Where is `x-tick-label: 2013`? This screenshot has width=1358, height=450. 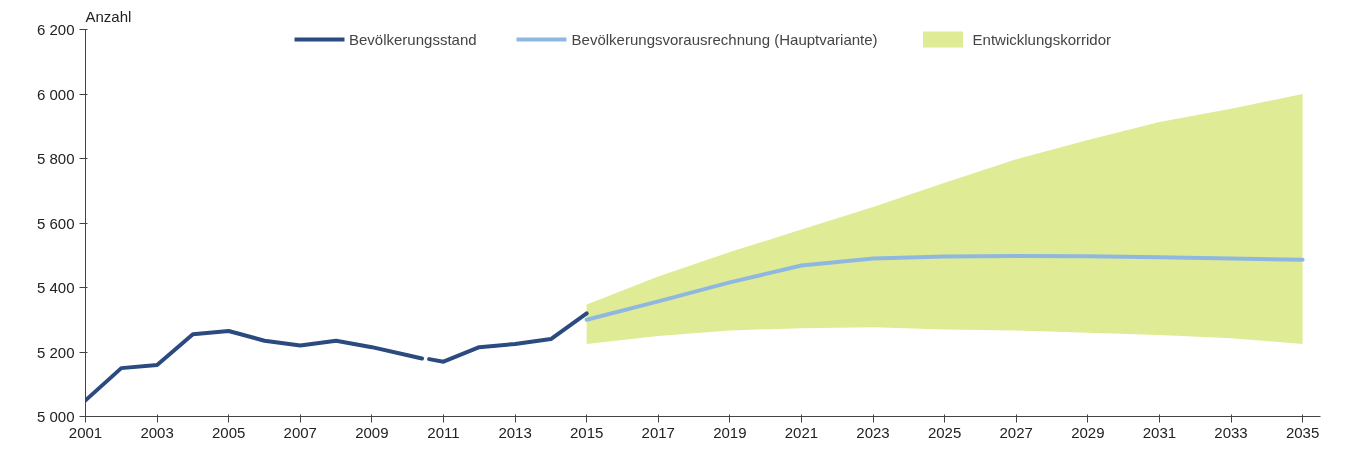 x-tick-label: 2013 is located at coordinates (515, 432).